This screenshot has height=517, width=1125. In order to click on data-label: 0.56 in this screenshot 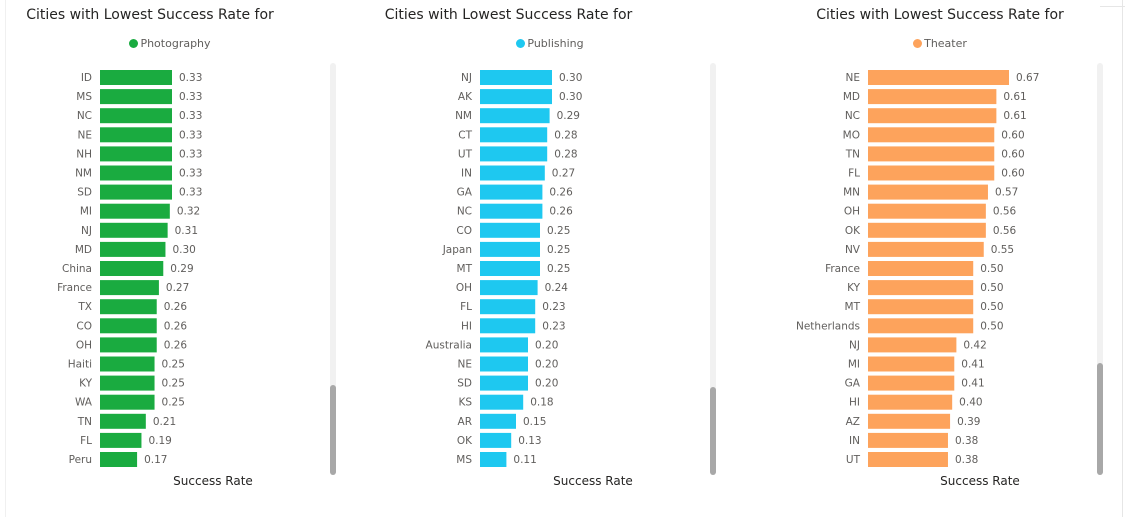, I will do `click(1005, 231)`.